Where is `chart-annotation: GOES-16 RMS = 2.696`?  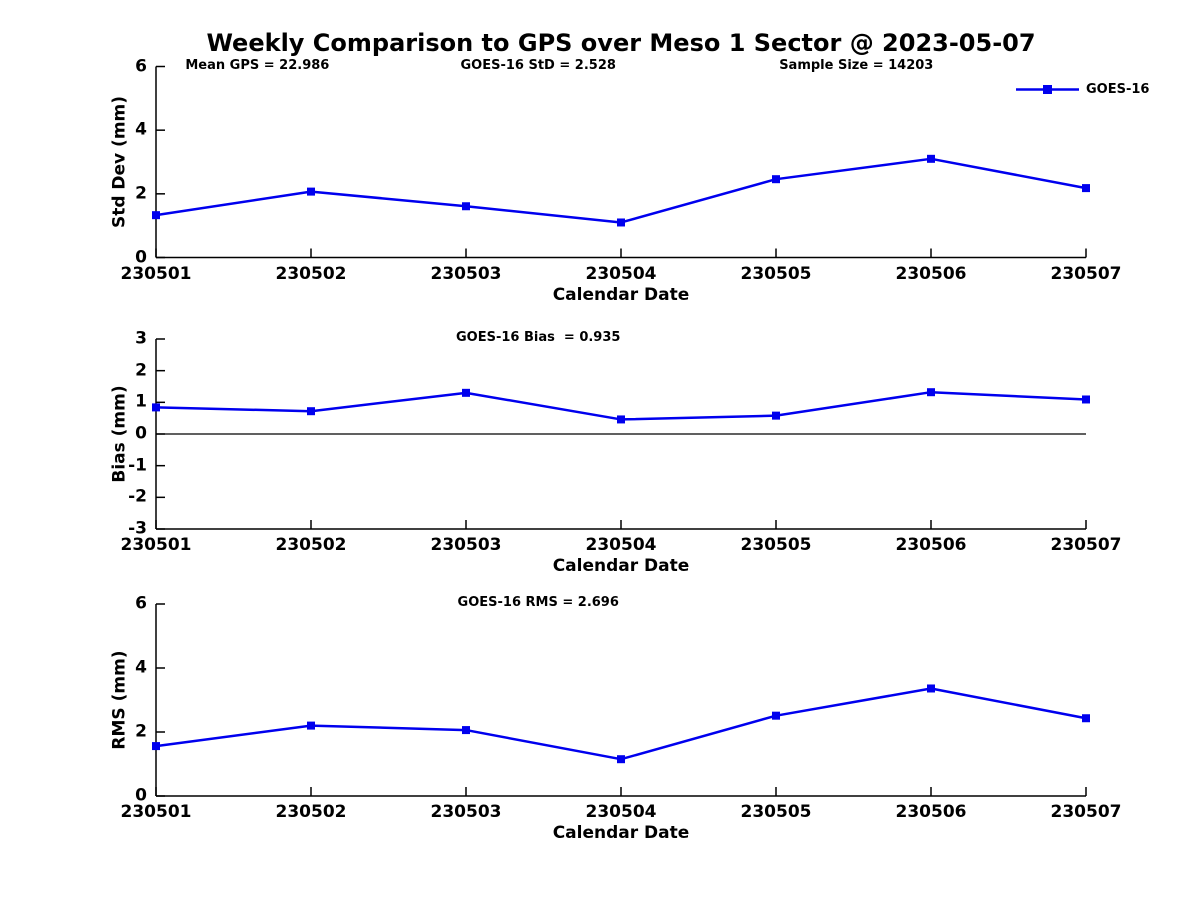 chart-annotation: GOES-16 RMS = 2.696 is located at coordinates (538, 602).